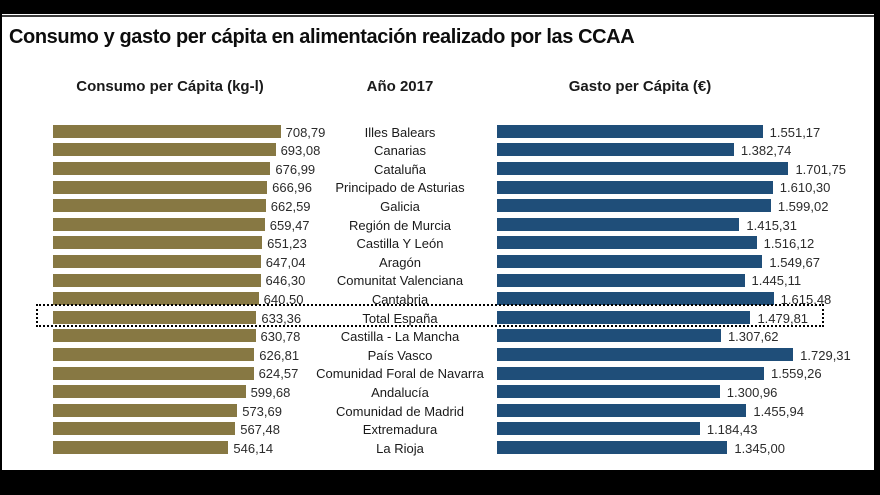 The width and height of the screenshot is (880, 495). I want to click on category-label: Extremadura, so click(400, 430).